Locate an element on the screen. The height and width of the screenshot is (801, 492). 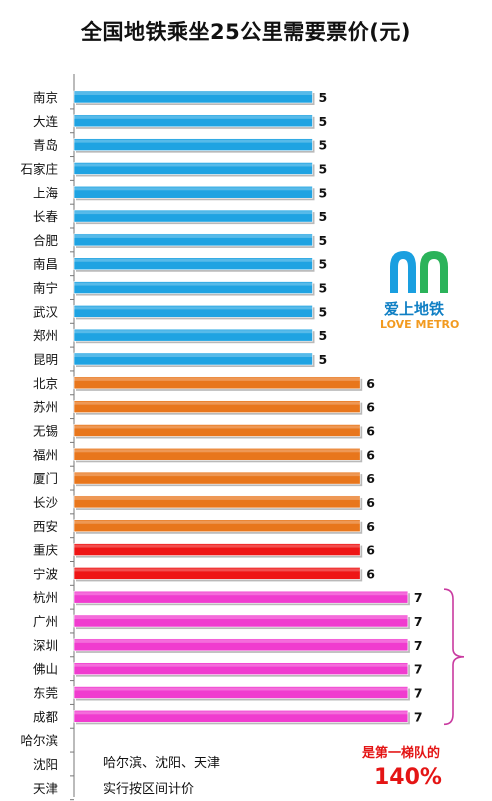
category-label: 西安 is located at coordinates (45, 526).